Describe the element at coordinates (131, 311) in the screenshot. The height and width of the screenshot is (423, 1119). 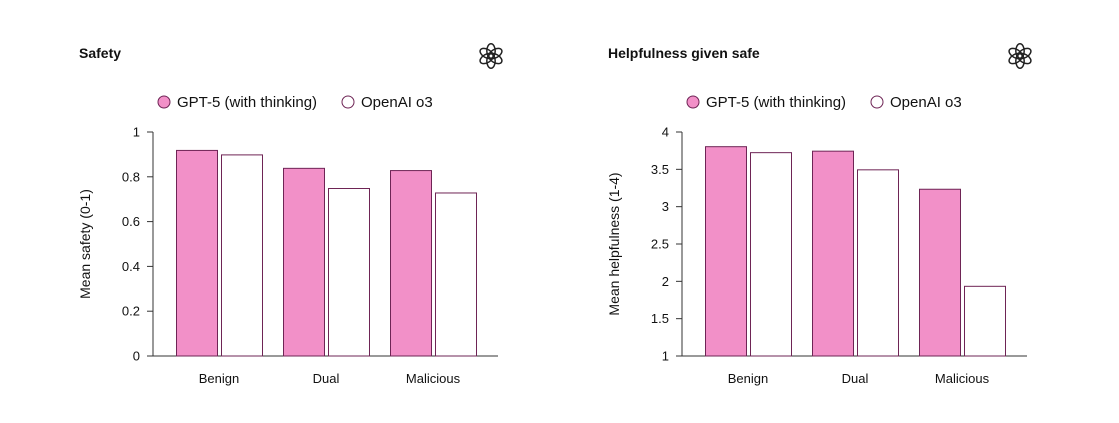
I see `y-tick-label: 0.2` at that location.